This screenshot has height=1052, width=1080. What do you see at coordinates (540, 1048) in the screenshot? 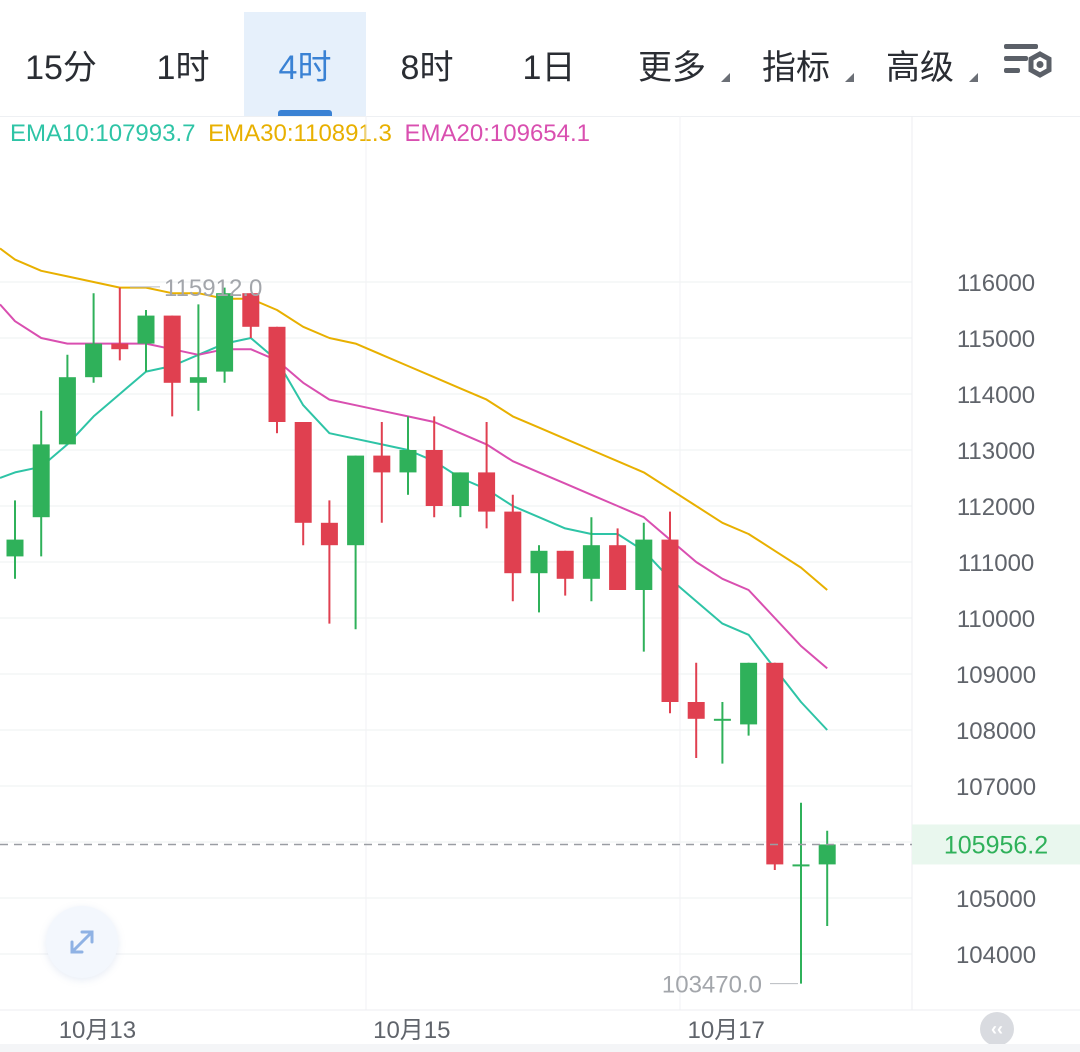
I see `bottom-bar` at bounding box center [540, 1048].